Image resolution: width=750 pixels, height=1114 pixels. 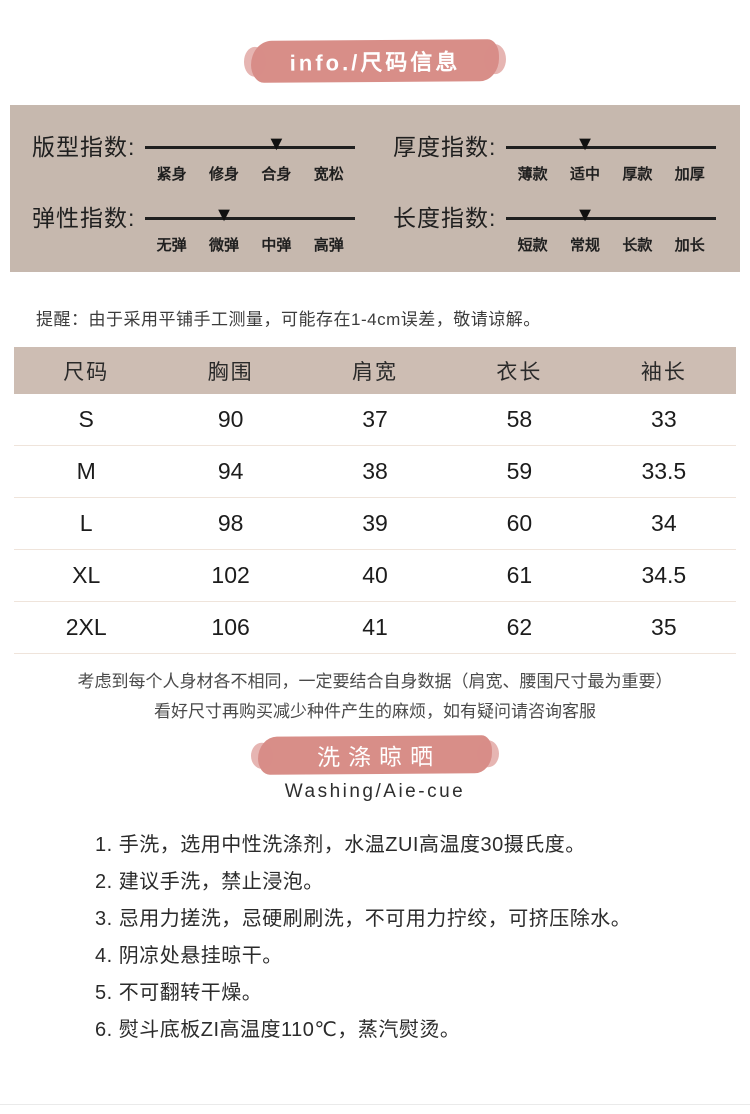 I want to click on table-row-s: S 90 37 58 33, so click(x=375, y=420).